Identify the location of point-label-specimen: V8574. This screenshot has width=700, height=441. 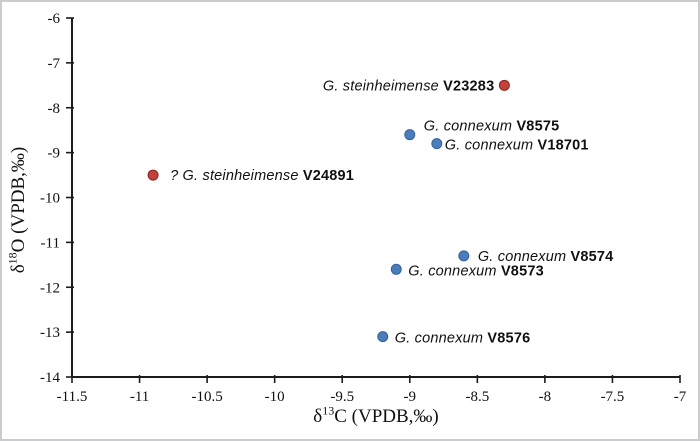
(591, 257).